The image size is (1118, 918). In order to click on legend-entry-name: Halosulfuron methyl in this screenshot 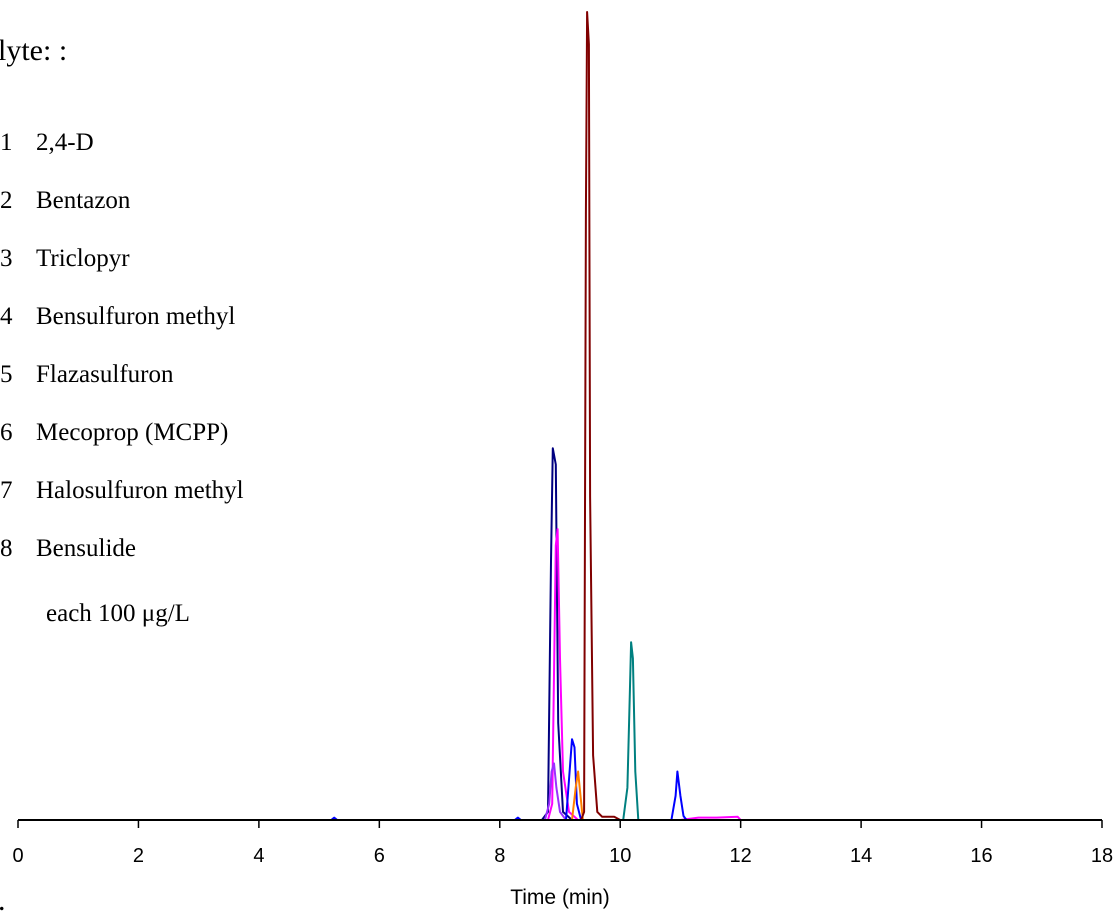, I will do `click(140, 490)`.